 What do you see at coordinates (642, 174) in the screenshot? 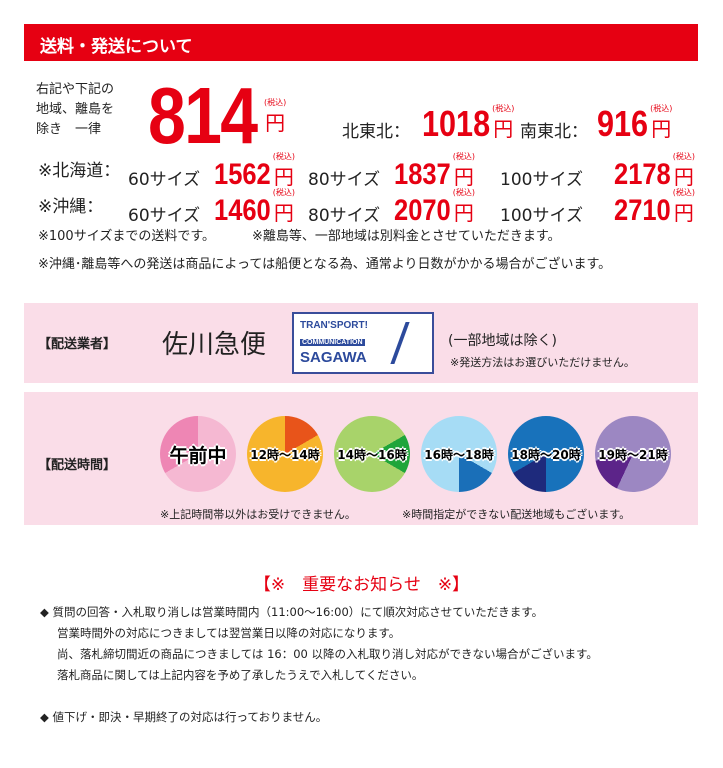
I see `price: 2178` at bounding box center [642, 174].